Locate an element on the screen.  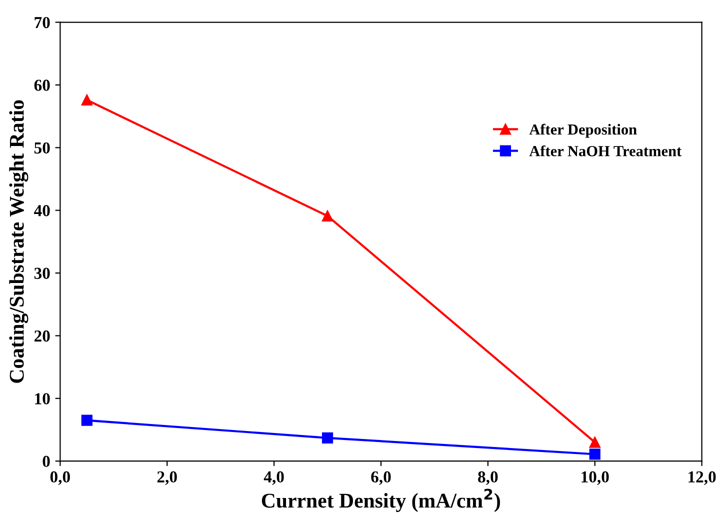
x-axis-title: Currnet Density (mA/cm$^{2}$) is located at coordinates (381, 500).